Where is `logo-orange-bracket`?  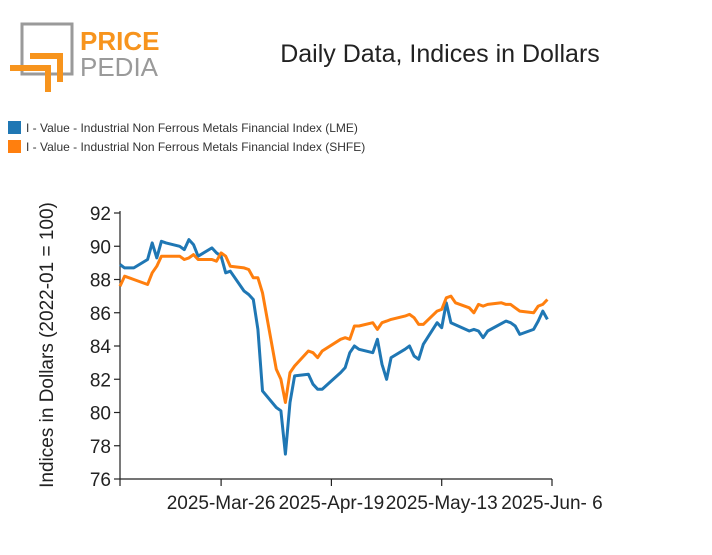 logo-orange-bracket is located at coordinates (30, 78).